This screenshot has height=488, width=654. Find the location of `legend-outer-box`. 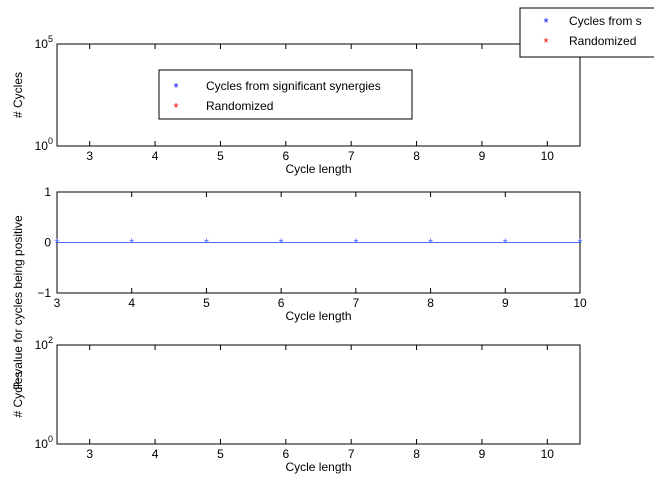

legend-outer-box is located at coordinates (586, 32).